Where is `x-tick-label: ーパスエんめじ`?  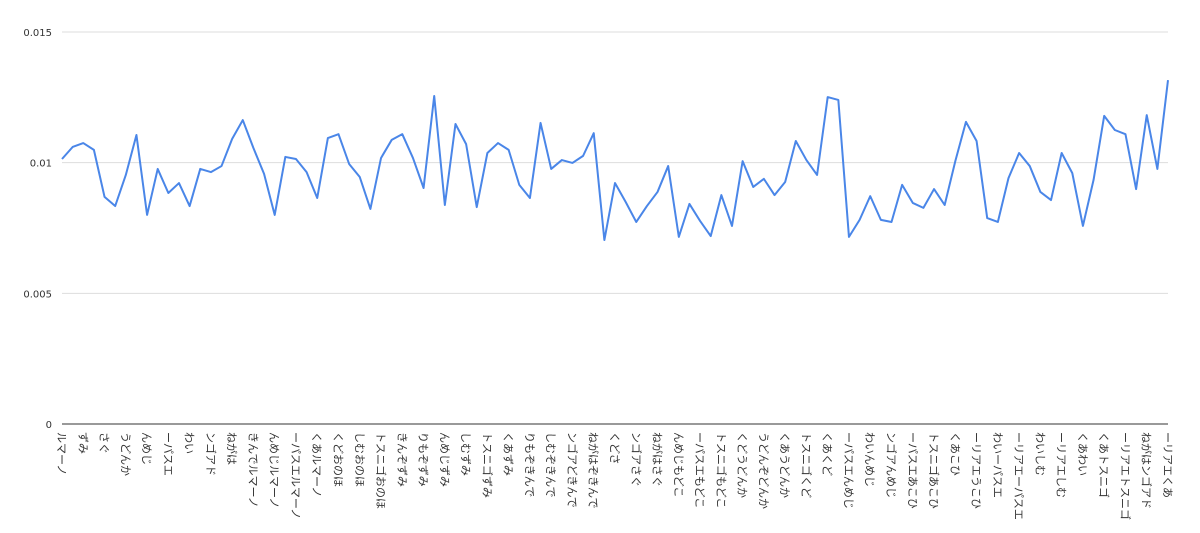
x-tick-label: ーパスエんめじ is located at coordinates (848, 470).